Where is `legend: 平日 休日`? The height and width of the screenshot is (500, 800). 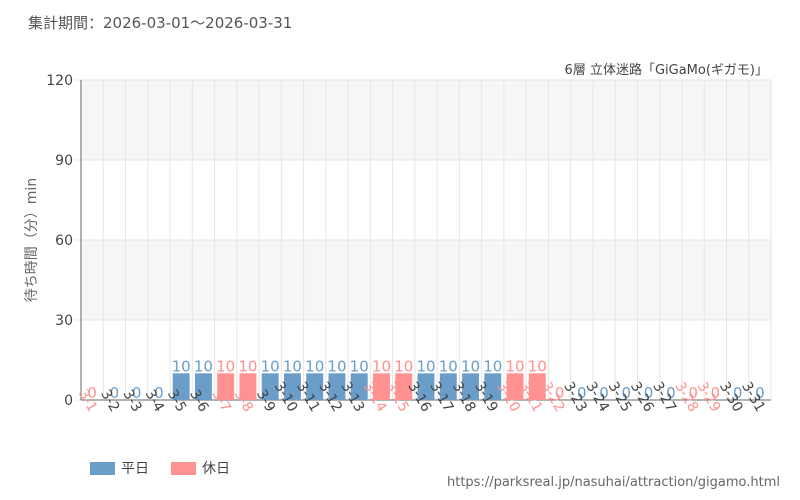 legend: 平日 休日 is located at coordinates (171, 468).